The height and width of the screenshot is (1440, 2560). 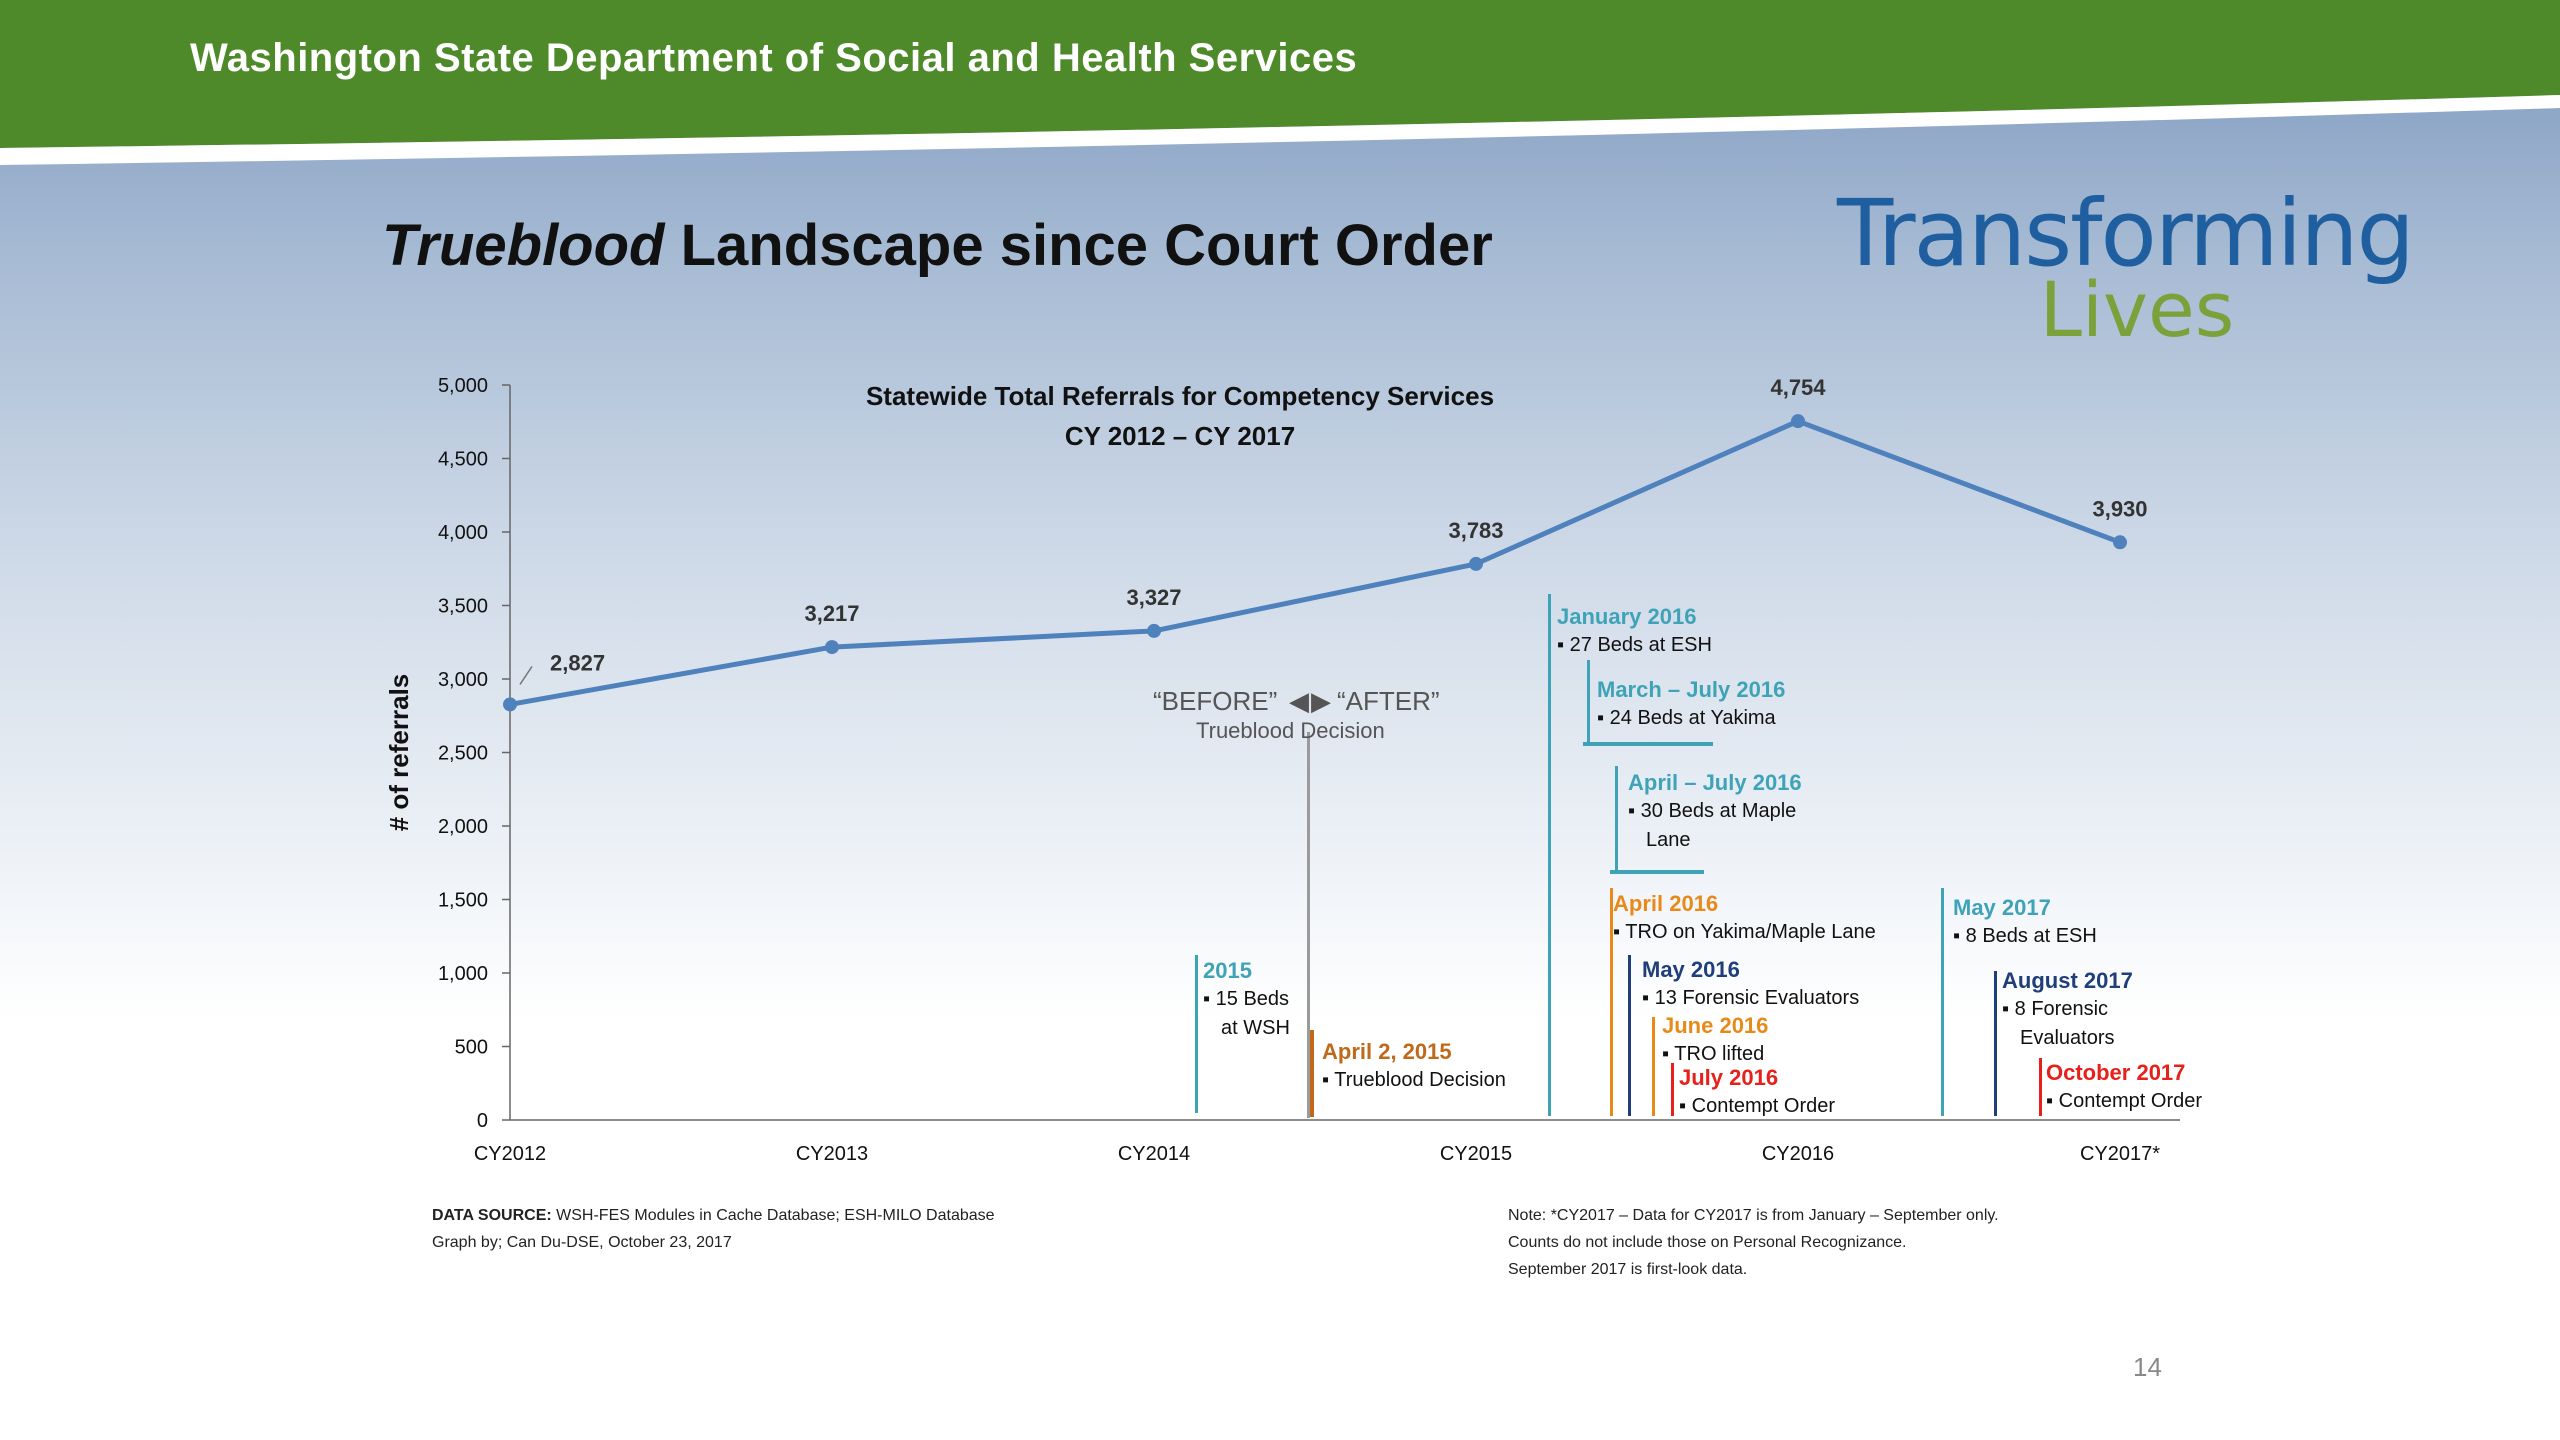 What do you see at coordinates (1280, 82) in the screenshot?
I see `header-banner` at bounding box center [1280, 82].